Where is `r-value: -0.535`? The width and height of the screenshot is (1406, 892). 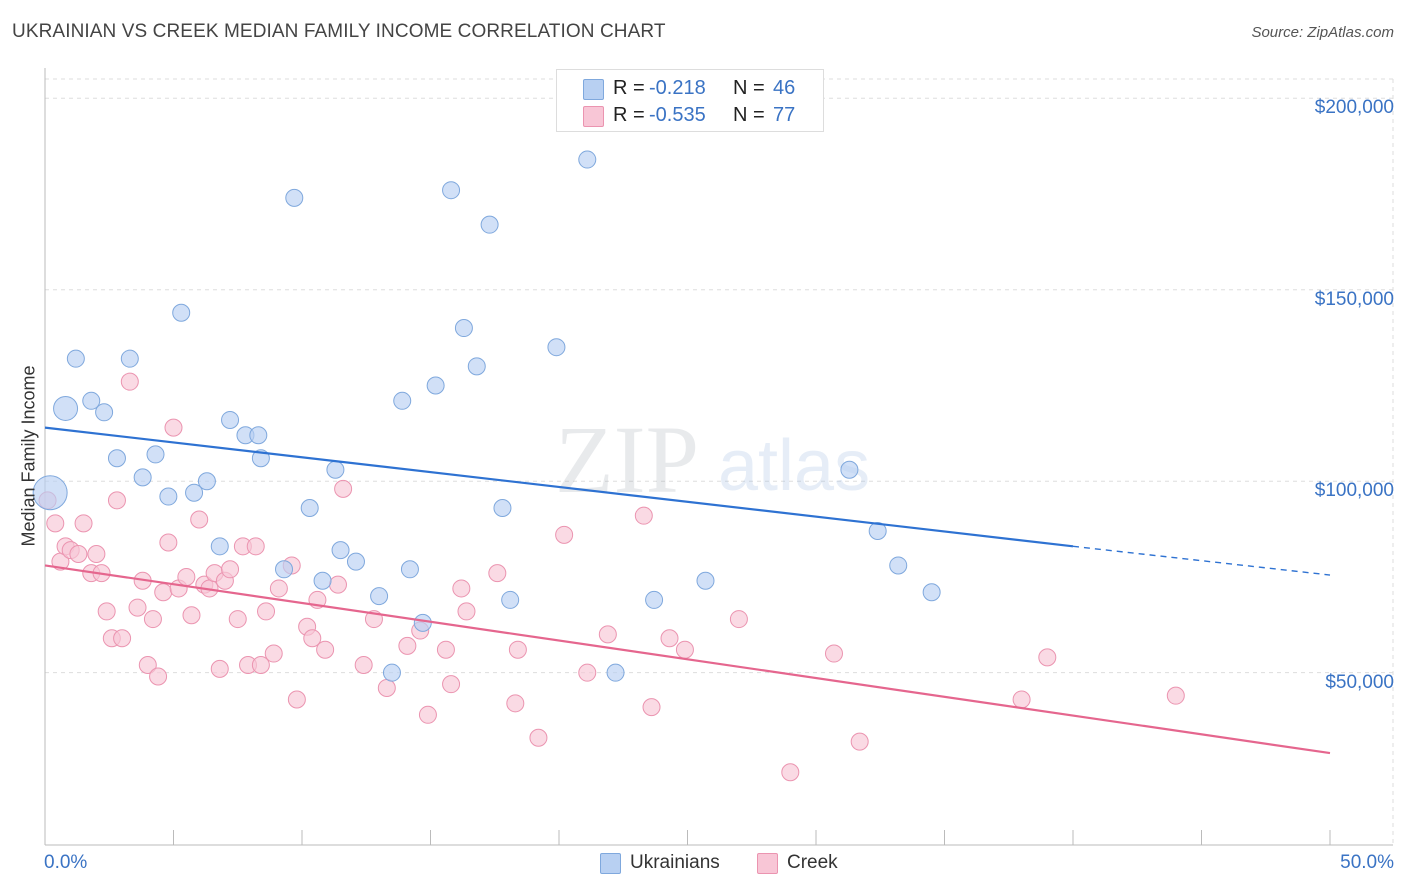 r-value: -0.535 is located at coordinates (677, 115).